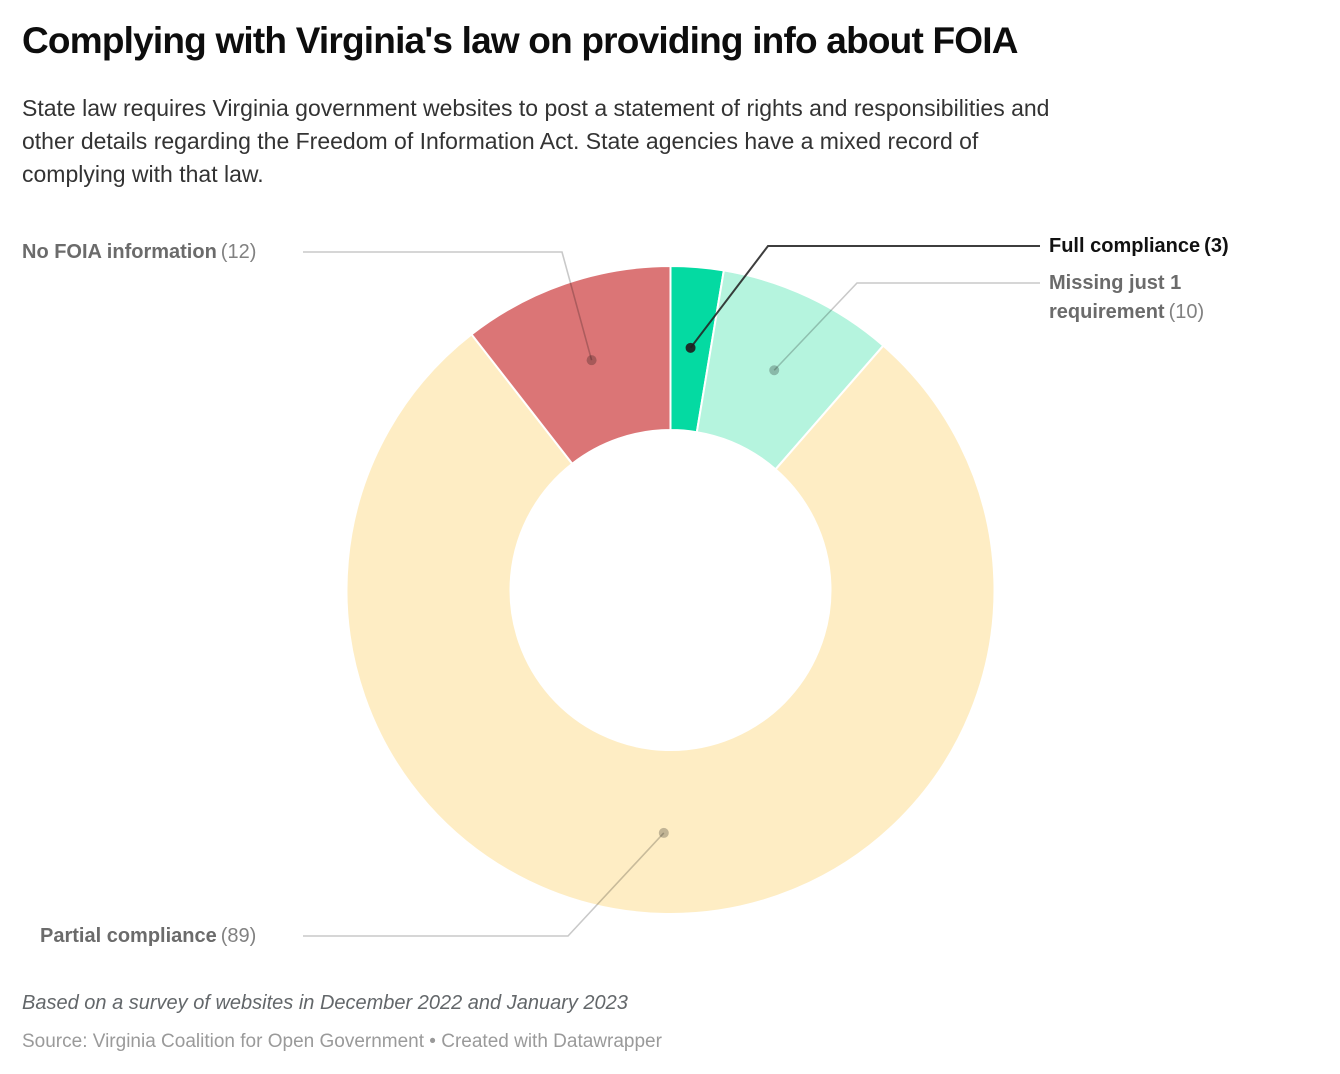 This screenshot has width=1340, height=1074. What do you see at coordinates (238, 252) in the screenshot?
I see `callout-no-foia-count: (12)` at bounding box center [238, 252].